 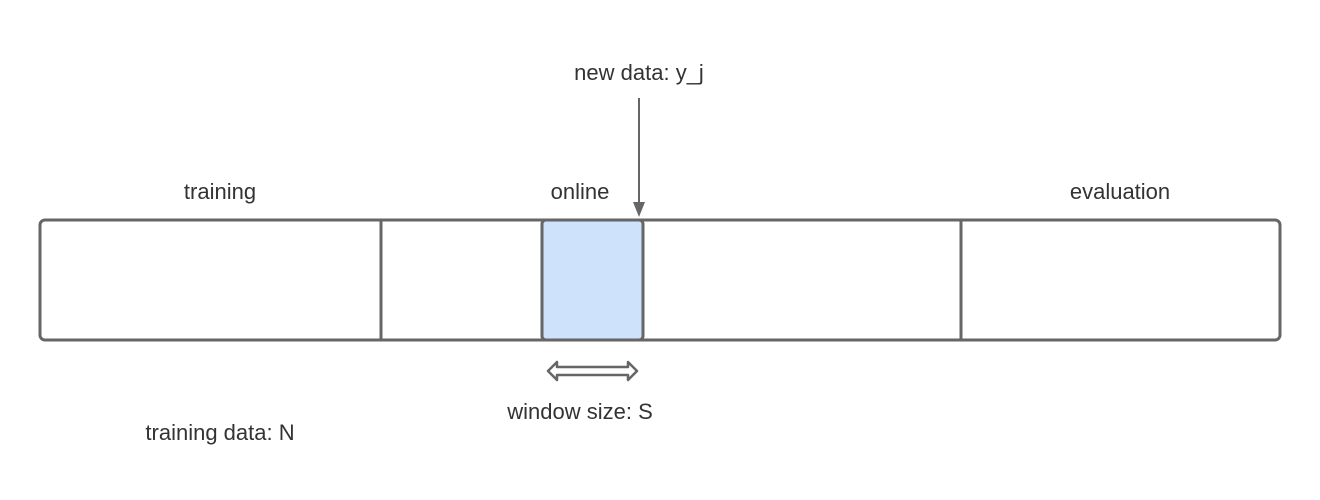 What do you see at coordinates (580, 411) in the screenshot?
I see `window-size-label: window size: S` at bounding box center [580, 411].